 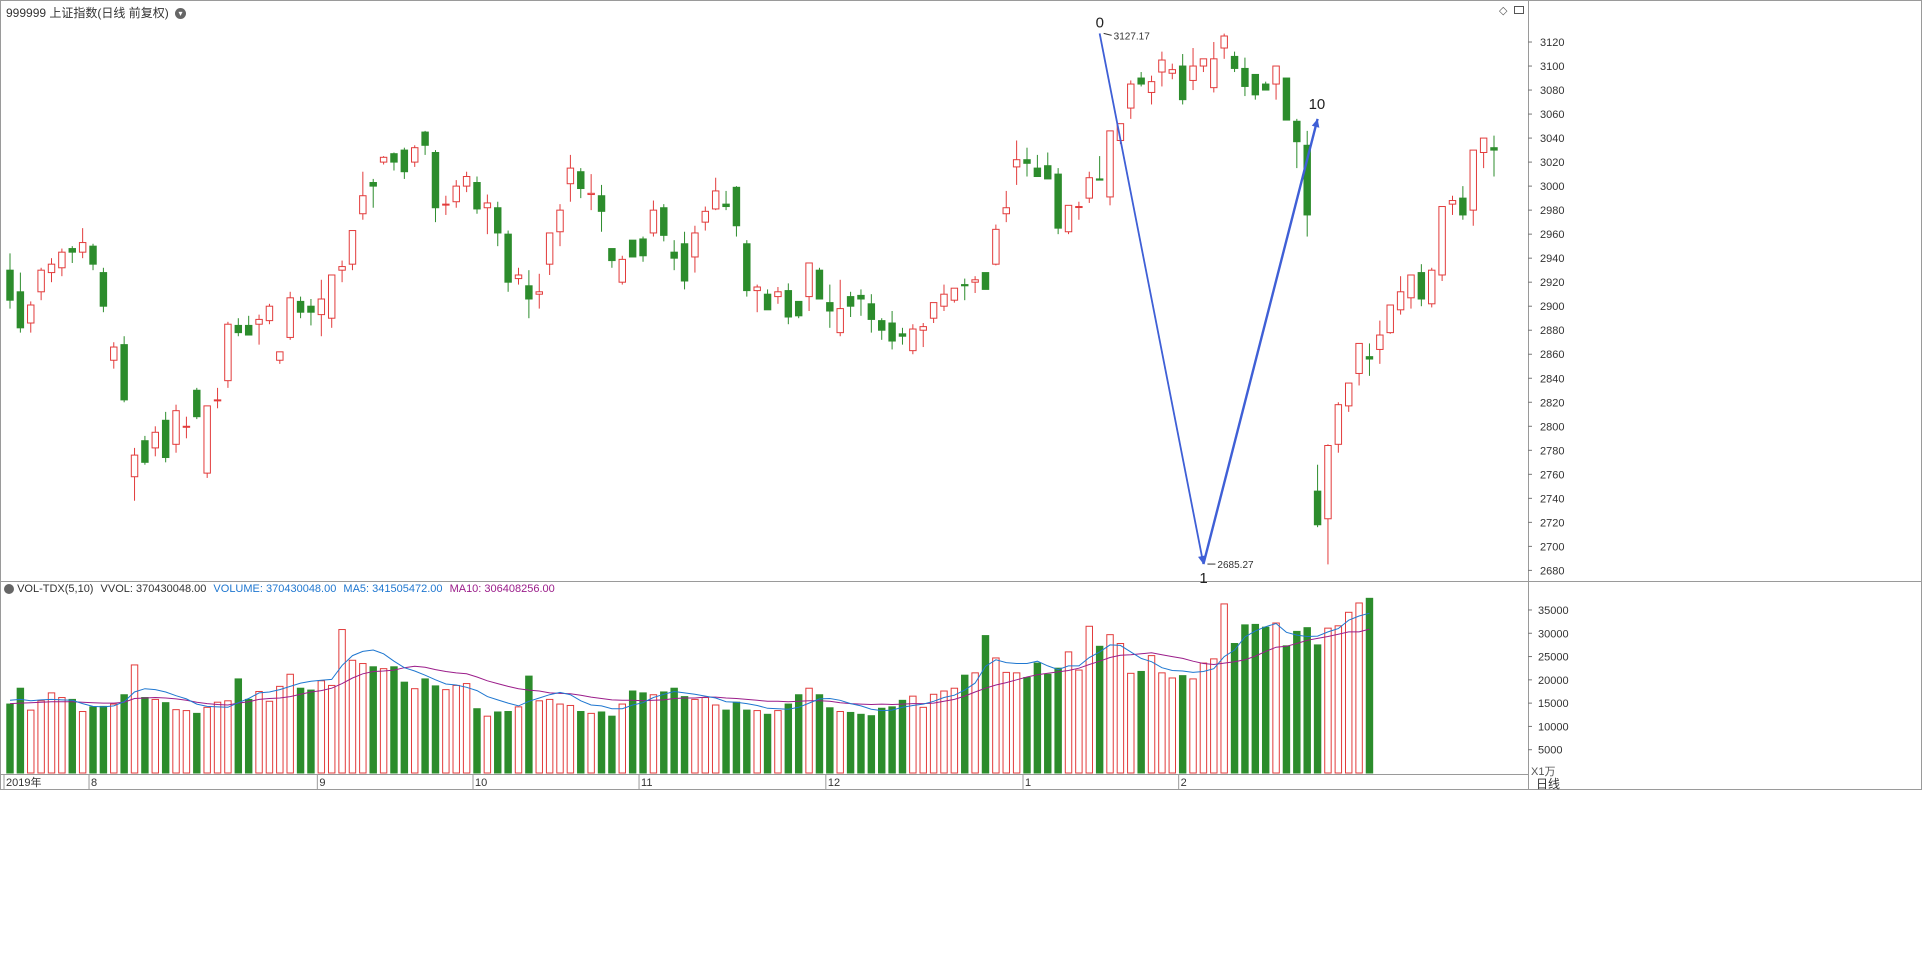 What do you see at coordinates (1548, 784) in the screenshot?
I see `period-label: 日线` at bounding box center [1548, 784].